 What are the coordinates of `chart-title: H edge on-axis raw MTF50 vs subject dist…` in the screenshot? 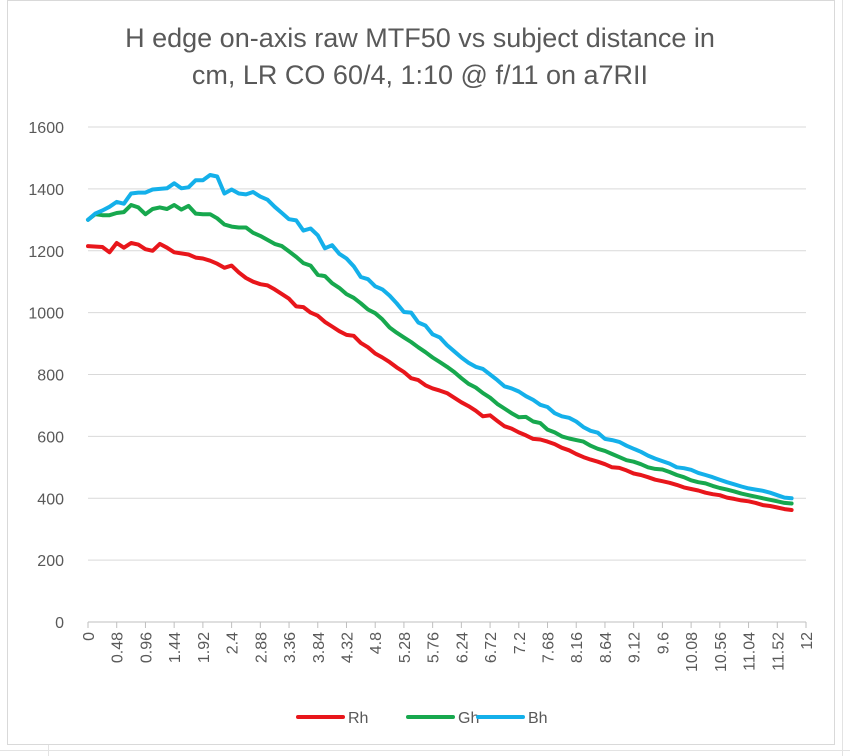 It's located at (420, 57).